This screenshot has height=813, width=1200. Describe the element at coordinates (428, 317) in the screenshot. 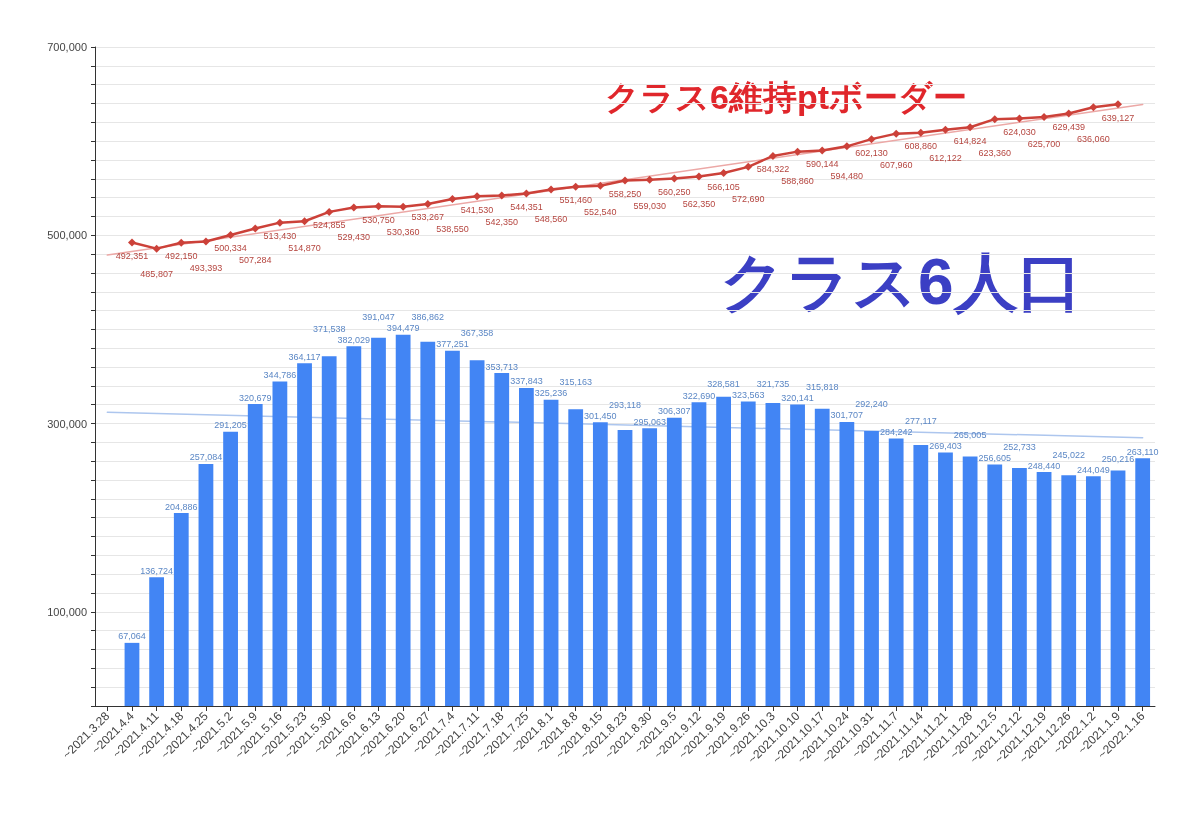

I see `data-label: 386,862` at that location.